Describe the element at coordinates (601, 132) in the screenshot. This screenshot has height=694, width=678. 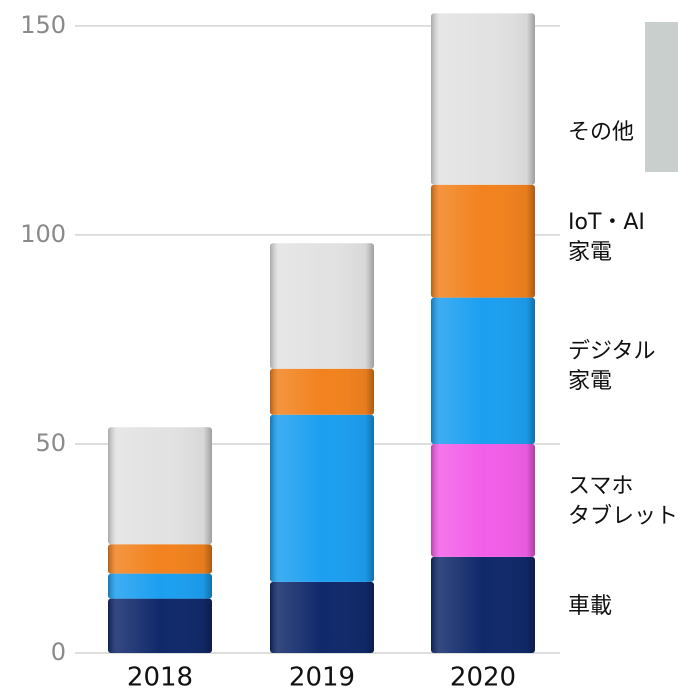
I see `legend-label: その他` at that location.